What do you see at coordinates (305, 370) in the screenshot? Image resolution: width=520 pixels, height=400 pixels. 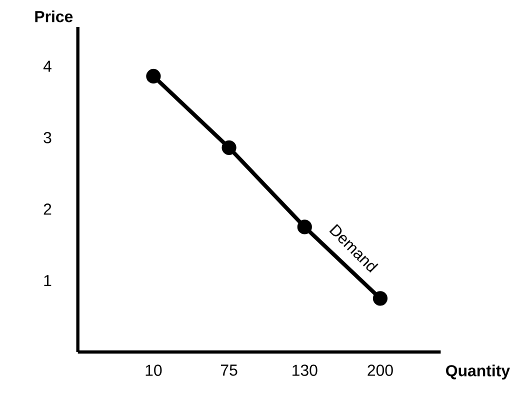 I see `x-tick-label: 130` at bounding box center [305, 370].